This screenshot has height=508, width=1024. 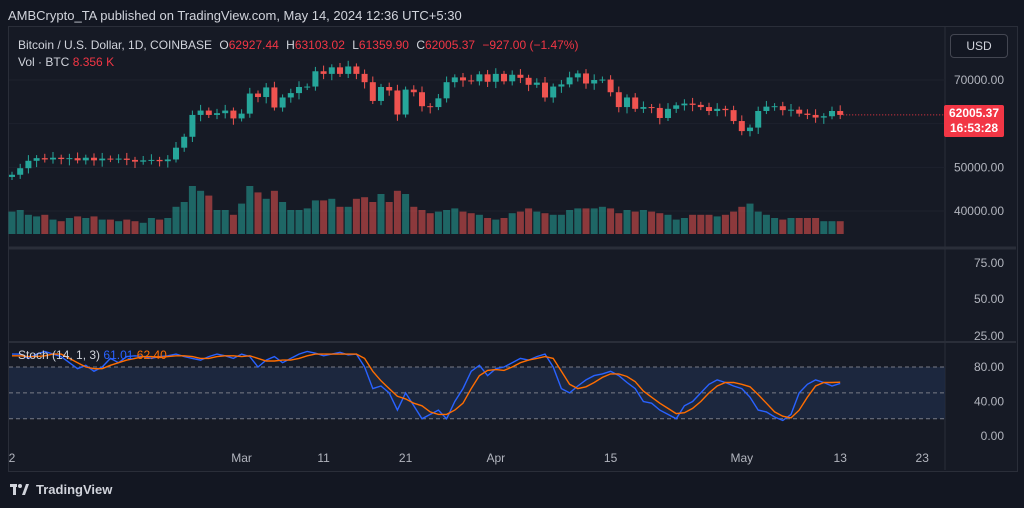 What do you see at coordinates (253, 45) in the screenshot?
I see `open-value: 62927.44` at bounding box center [253, 45].